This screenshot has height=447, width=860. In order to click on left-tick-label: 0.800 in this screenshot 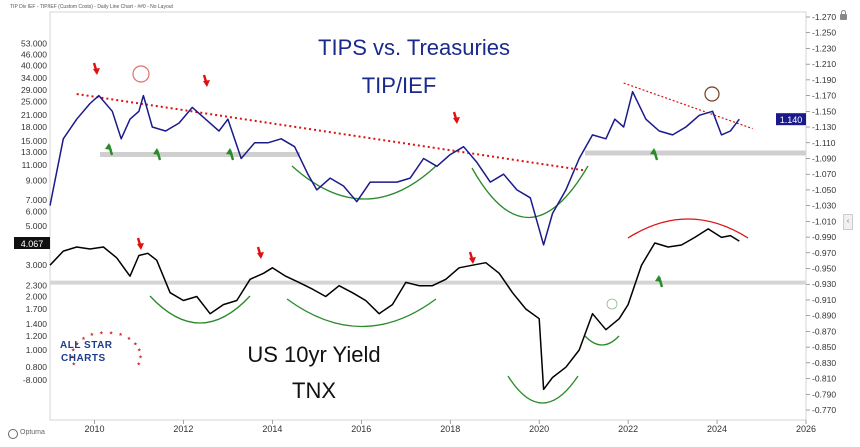, I will do `click(37, 367)`.